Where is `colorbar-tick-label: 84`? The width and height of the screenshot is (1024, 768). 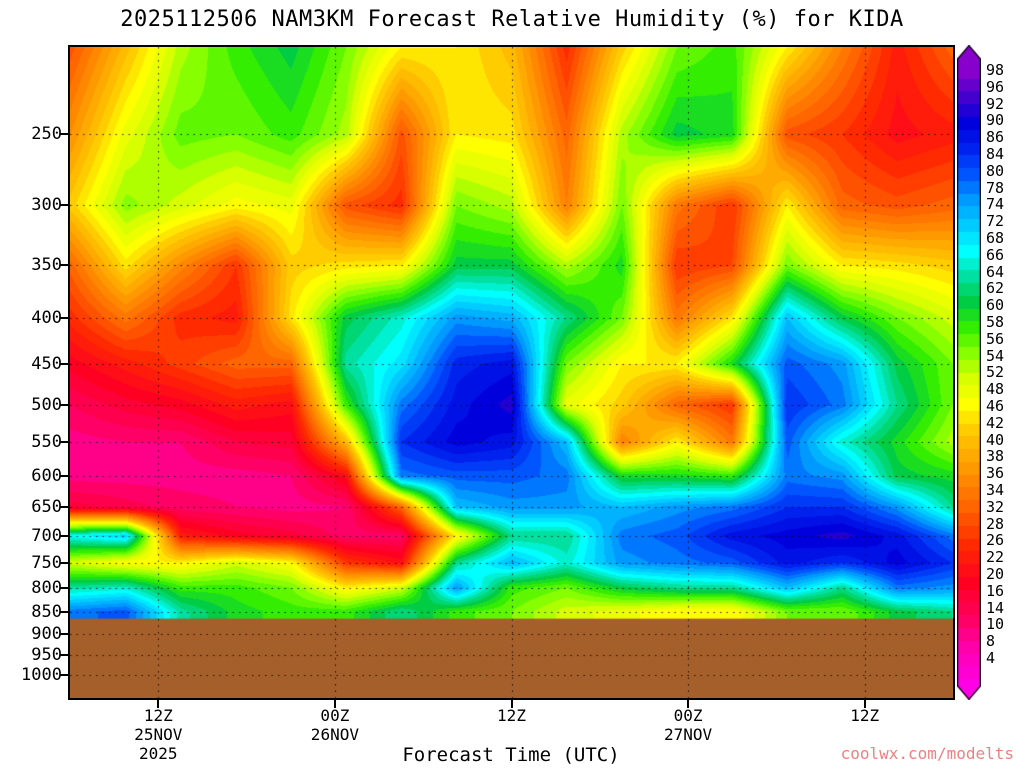 colorbar-tick-label: 84 is located at coordinates (995, 154).